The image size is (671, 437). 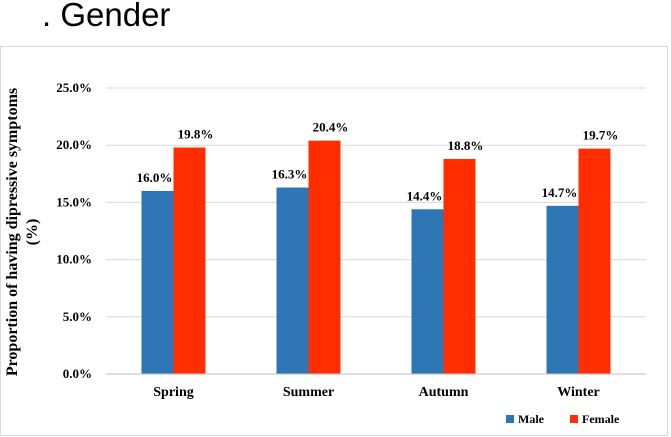 I want to click on x-tick-label-autumn: Autumn, so click(x=444, y=392).